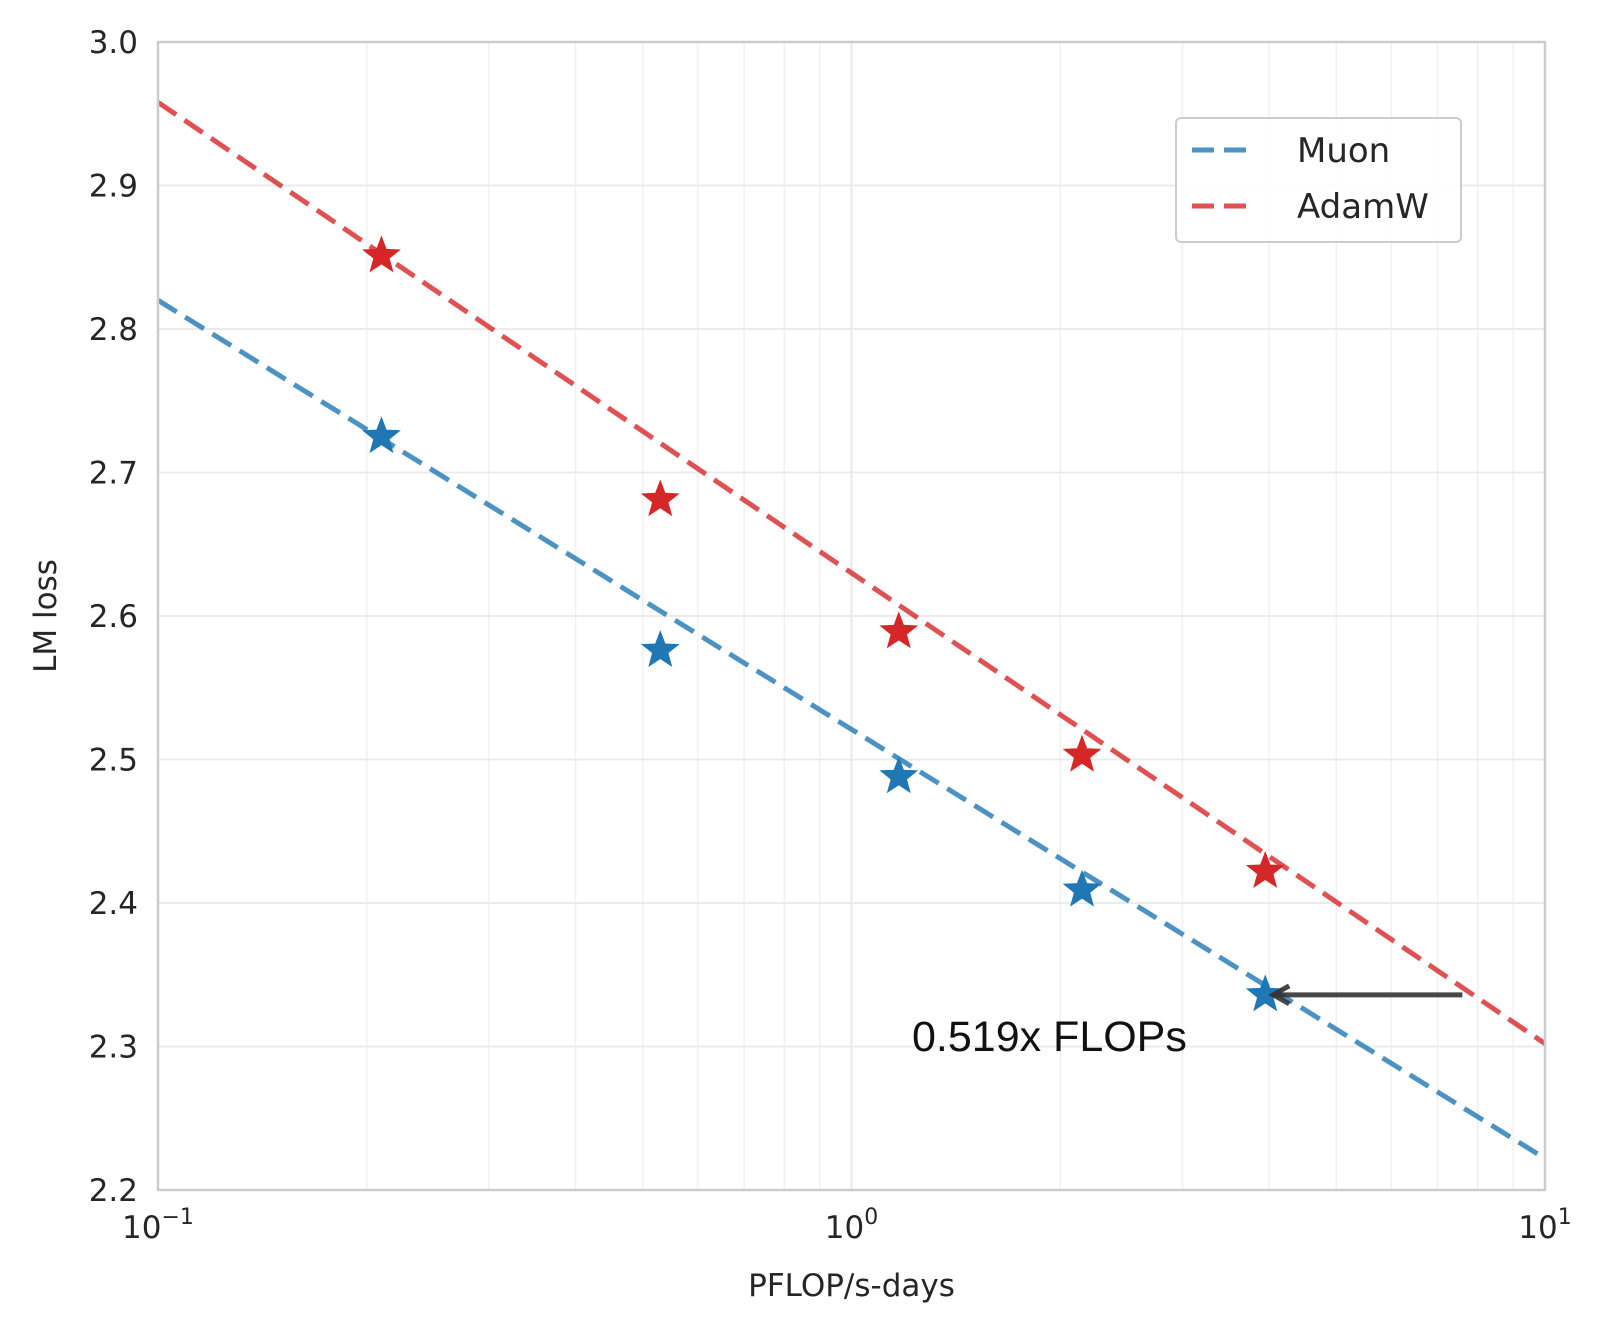 This screenshot has height=1330, width=1600. What do you see at coordinates (113, 474) in the screenshot?
I see `y-tick-label: 2.7` at bounding box center [113, 474].